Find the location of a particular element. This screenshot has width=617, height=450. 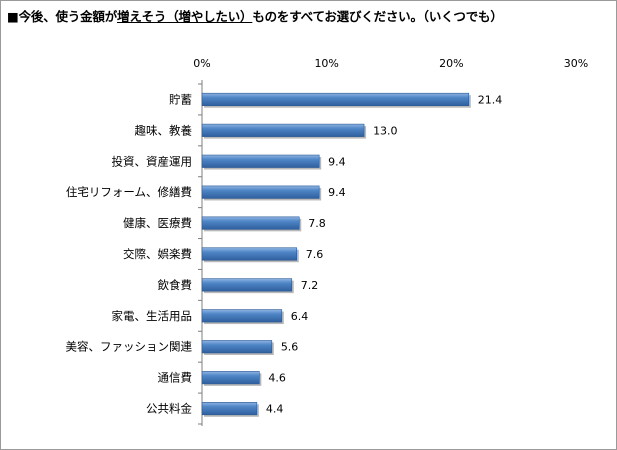

x-tick-label: 10% is located at coordinates (326, 63).